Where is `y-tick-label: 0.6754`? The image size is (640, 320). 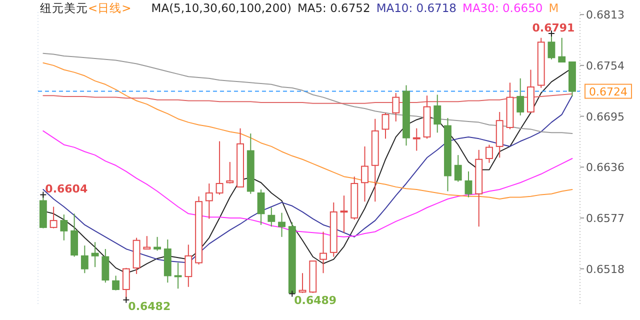
y-tick-label: 0.6754 is located at coordinates (605, 65).